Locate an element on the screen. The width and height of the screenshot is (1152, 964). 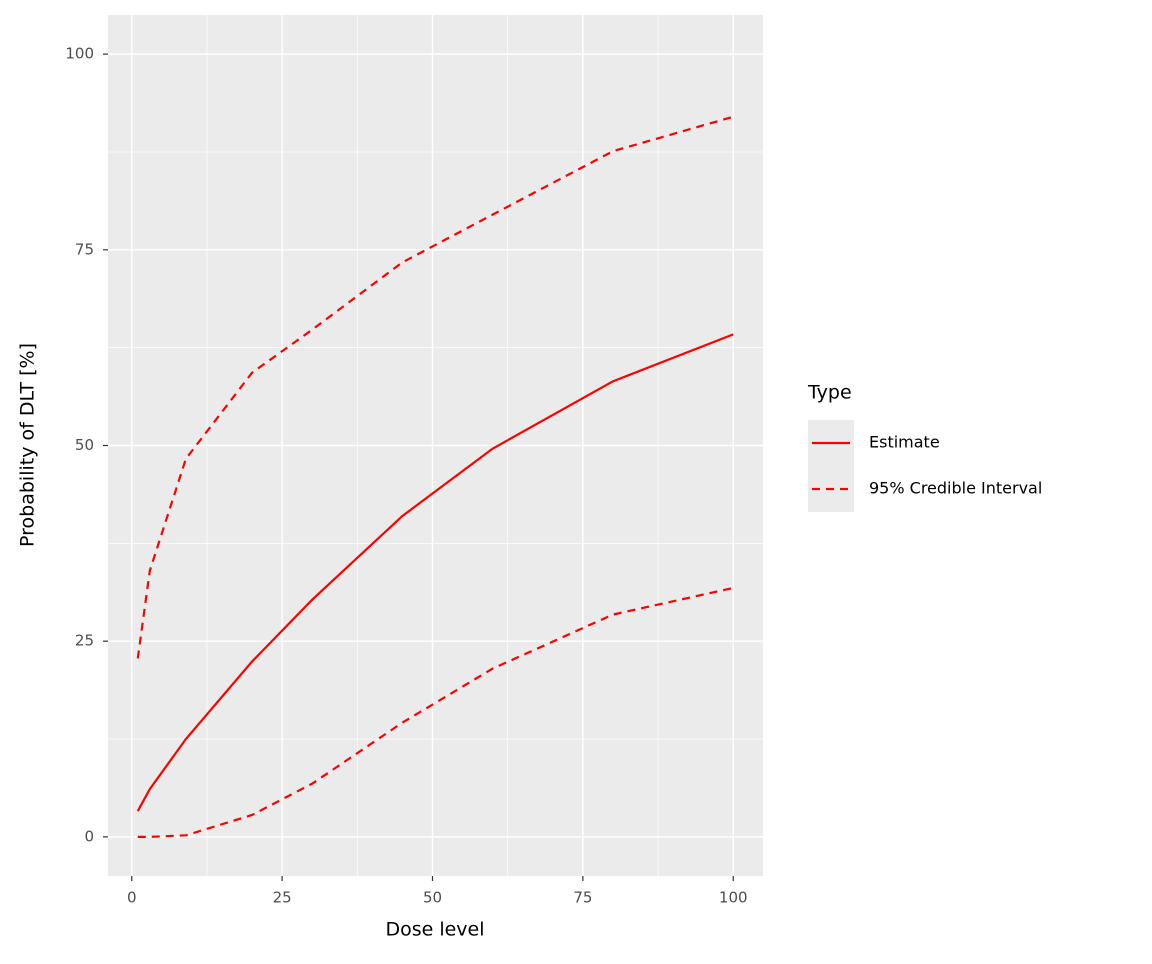
x-tick-label: 0 is located at coordinates (132, 898).